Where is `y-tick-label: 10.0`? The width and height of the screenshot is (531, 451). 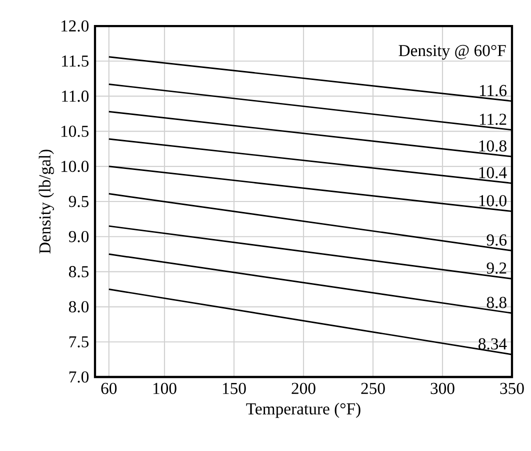
y-tick-label: 10.0 is located at coordinates (75, 166).